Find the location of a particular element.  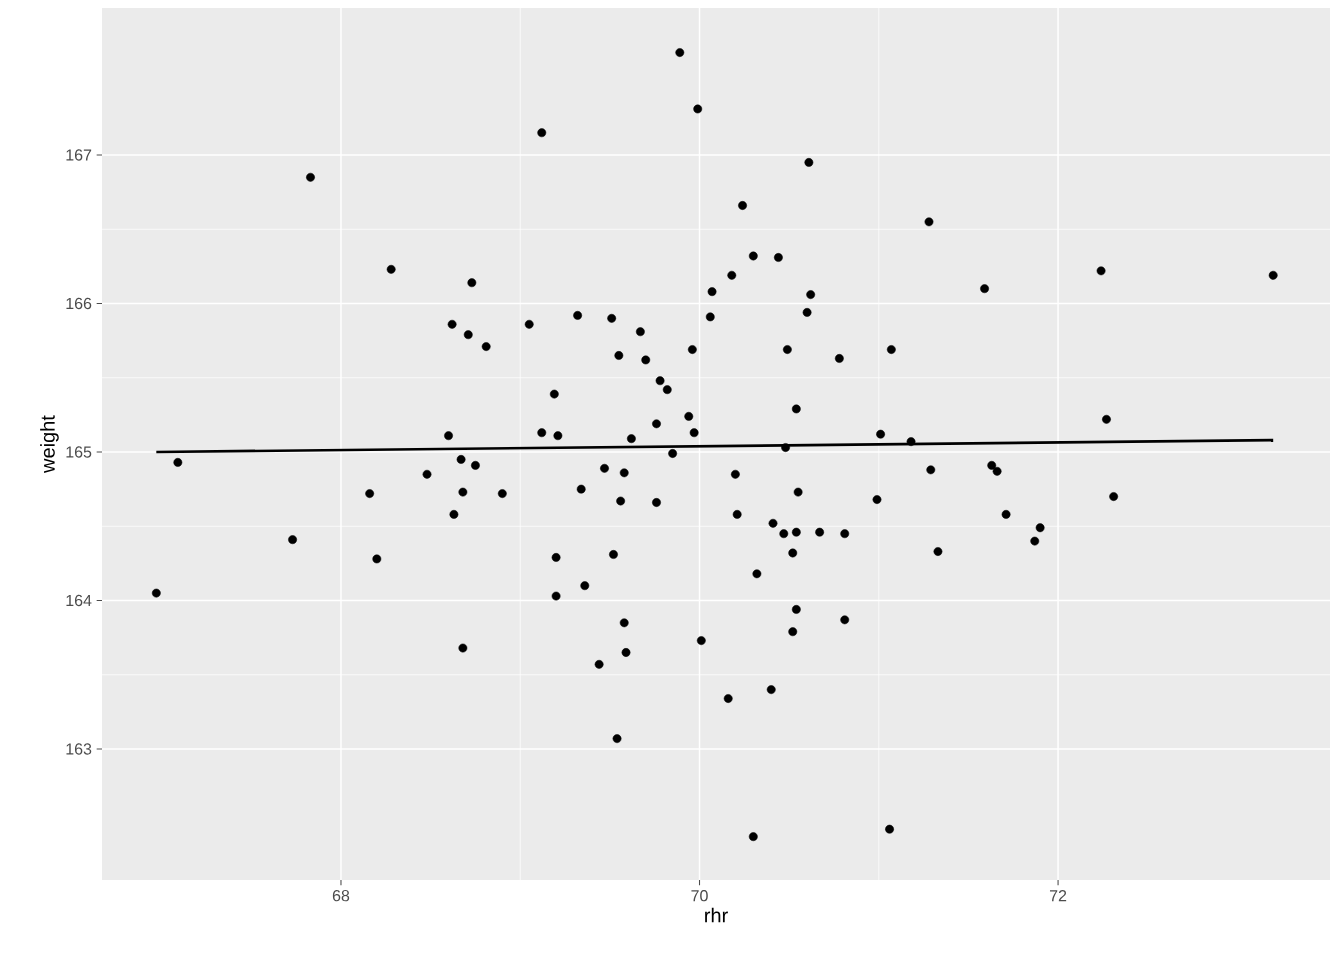

x-axis-title: rhr is located at coordinates (716, 915).